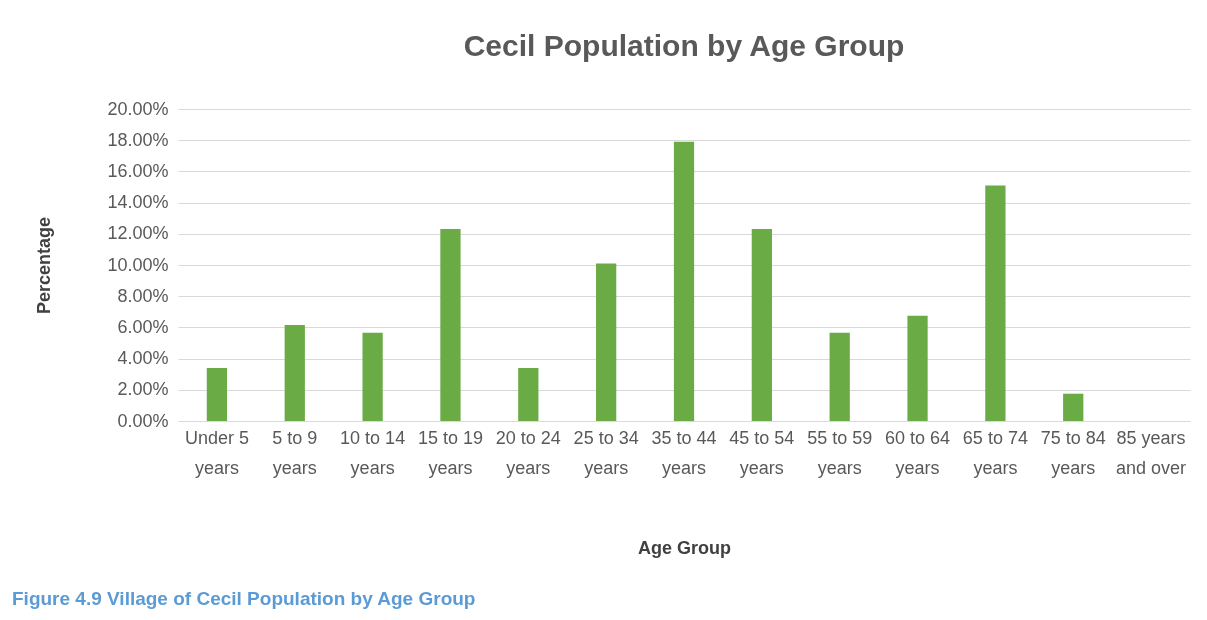 The height and width of the screenshot is (620, 1207). Describe the element at coordinates (995, 452) in the screenshot. I see `x-tick-label: 65 to 74 years` at that location.